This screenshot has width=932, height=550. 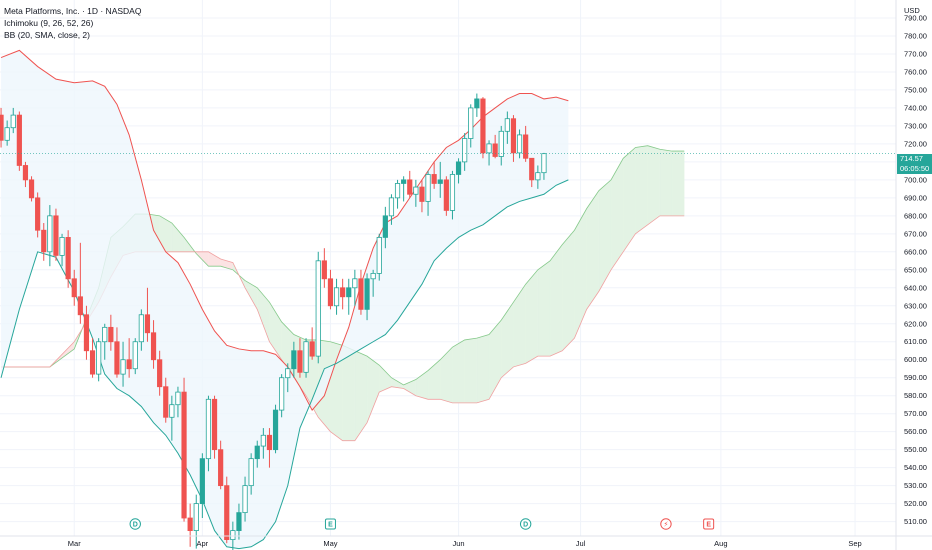 What do you see at coordinates (915, 431) in the screenshot?
I see `price-tick-label: 560.00` at bounding box center [915, 431].